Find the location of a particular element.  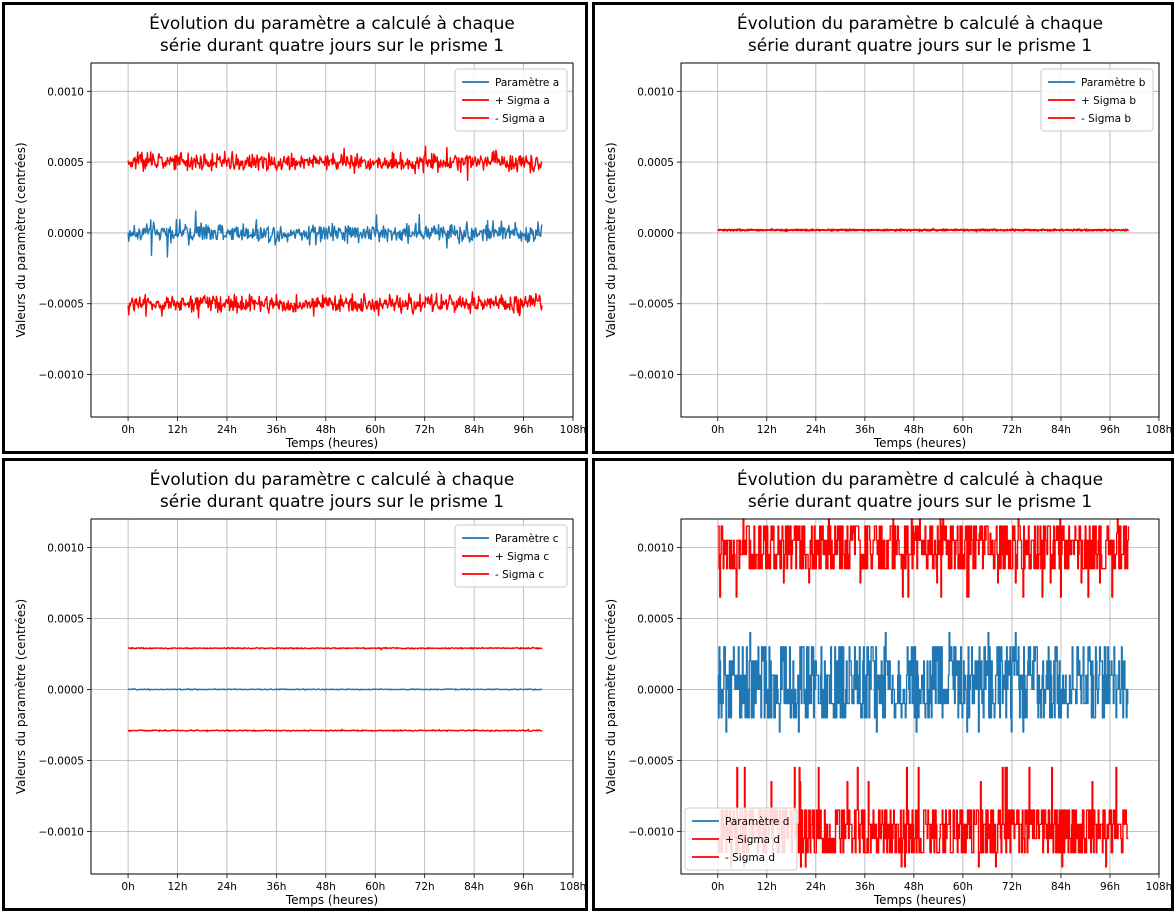

legend-entry: - Sigma b is located at coordinates (1106, 119).